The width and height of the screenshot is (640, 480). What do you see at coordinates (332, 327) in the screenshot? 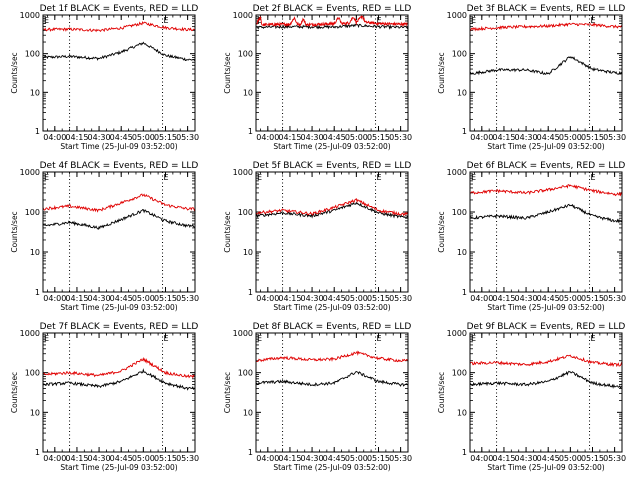
I see `panel-title: Det 8f BLACK = Events, RED = LLD` at bounding box center [332, 327].